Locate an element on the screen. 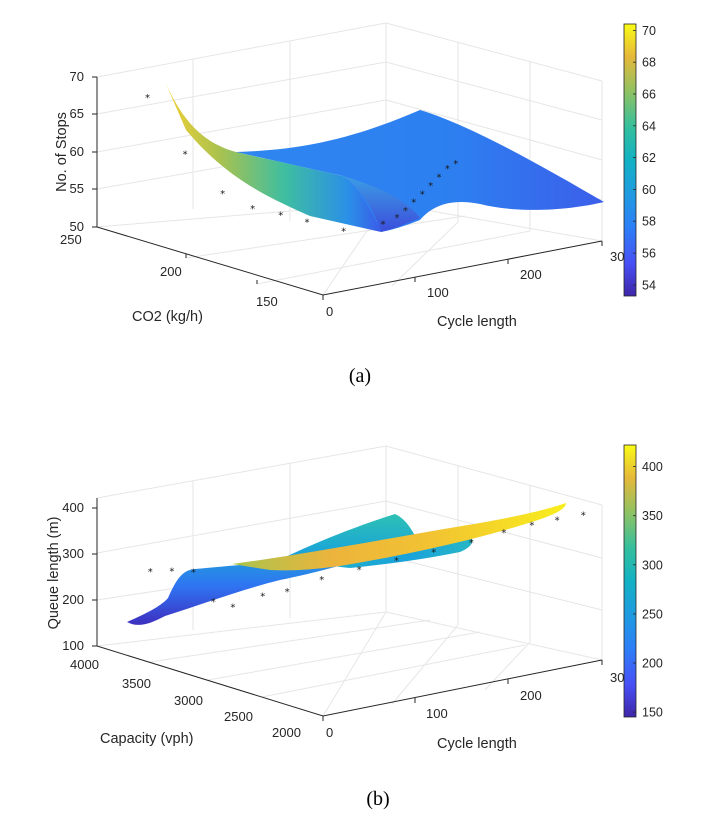  chart-b-colorbar-label-350: 350 is located at coordinates (652, 516).